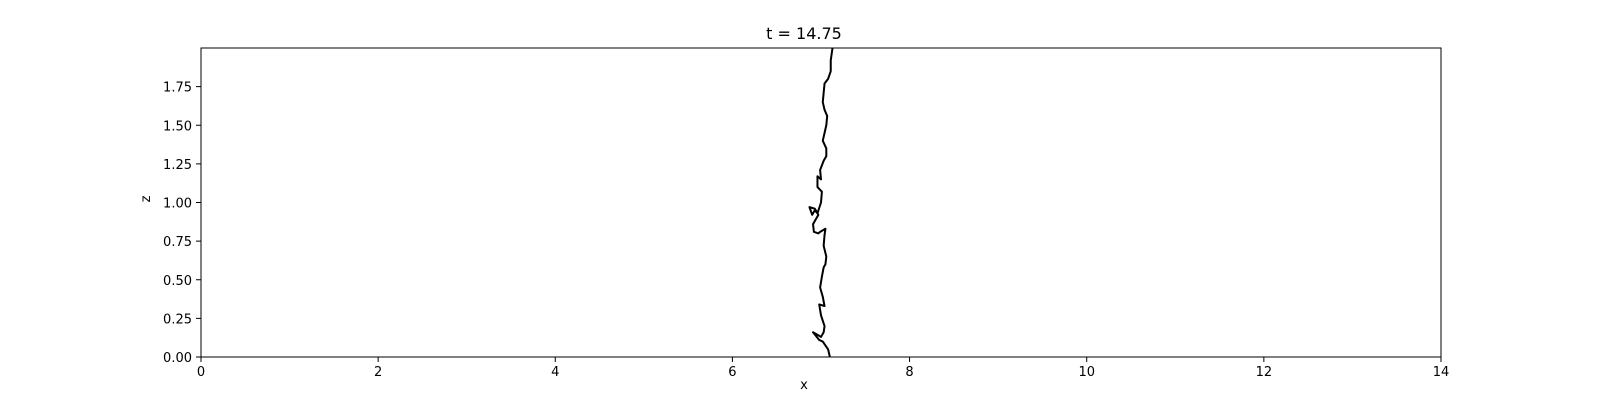 This screenshot has height=400, width=1600. What do you see at coordinates (177, 319) in the screenshot?
I see `y-tick-label: 0.25` at bounding box center [177, 319].